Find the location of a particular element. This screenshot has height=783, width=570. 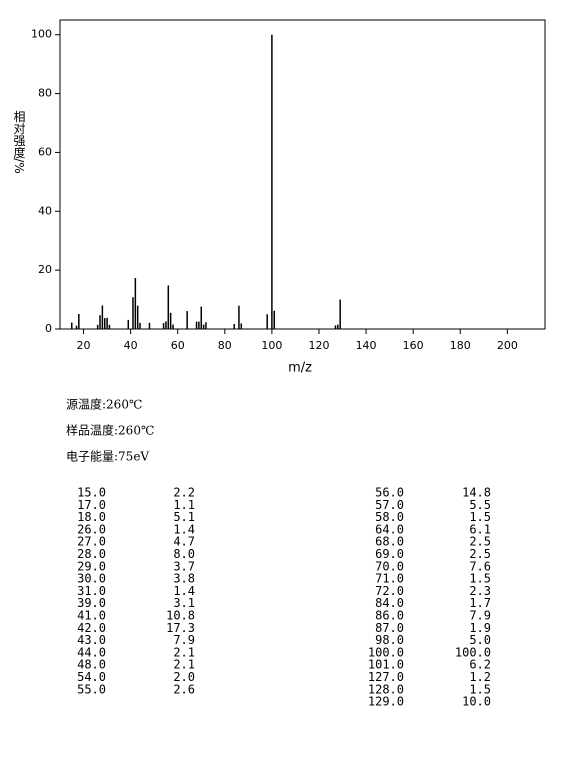

y-tick-label: 100 is located at coordinates (41, 34).